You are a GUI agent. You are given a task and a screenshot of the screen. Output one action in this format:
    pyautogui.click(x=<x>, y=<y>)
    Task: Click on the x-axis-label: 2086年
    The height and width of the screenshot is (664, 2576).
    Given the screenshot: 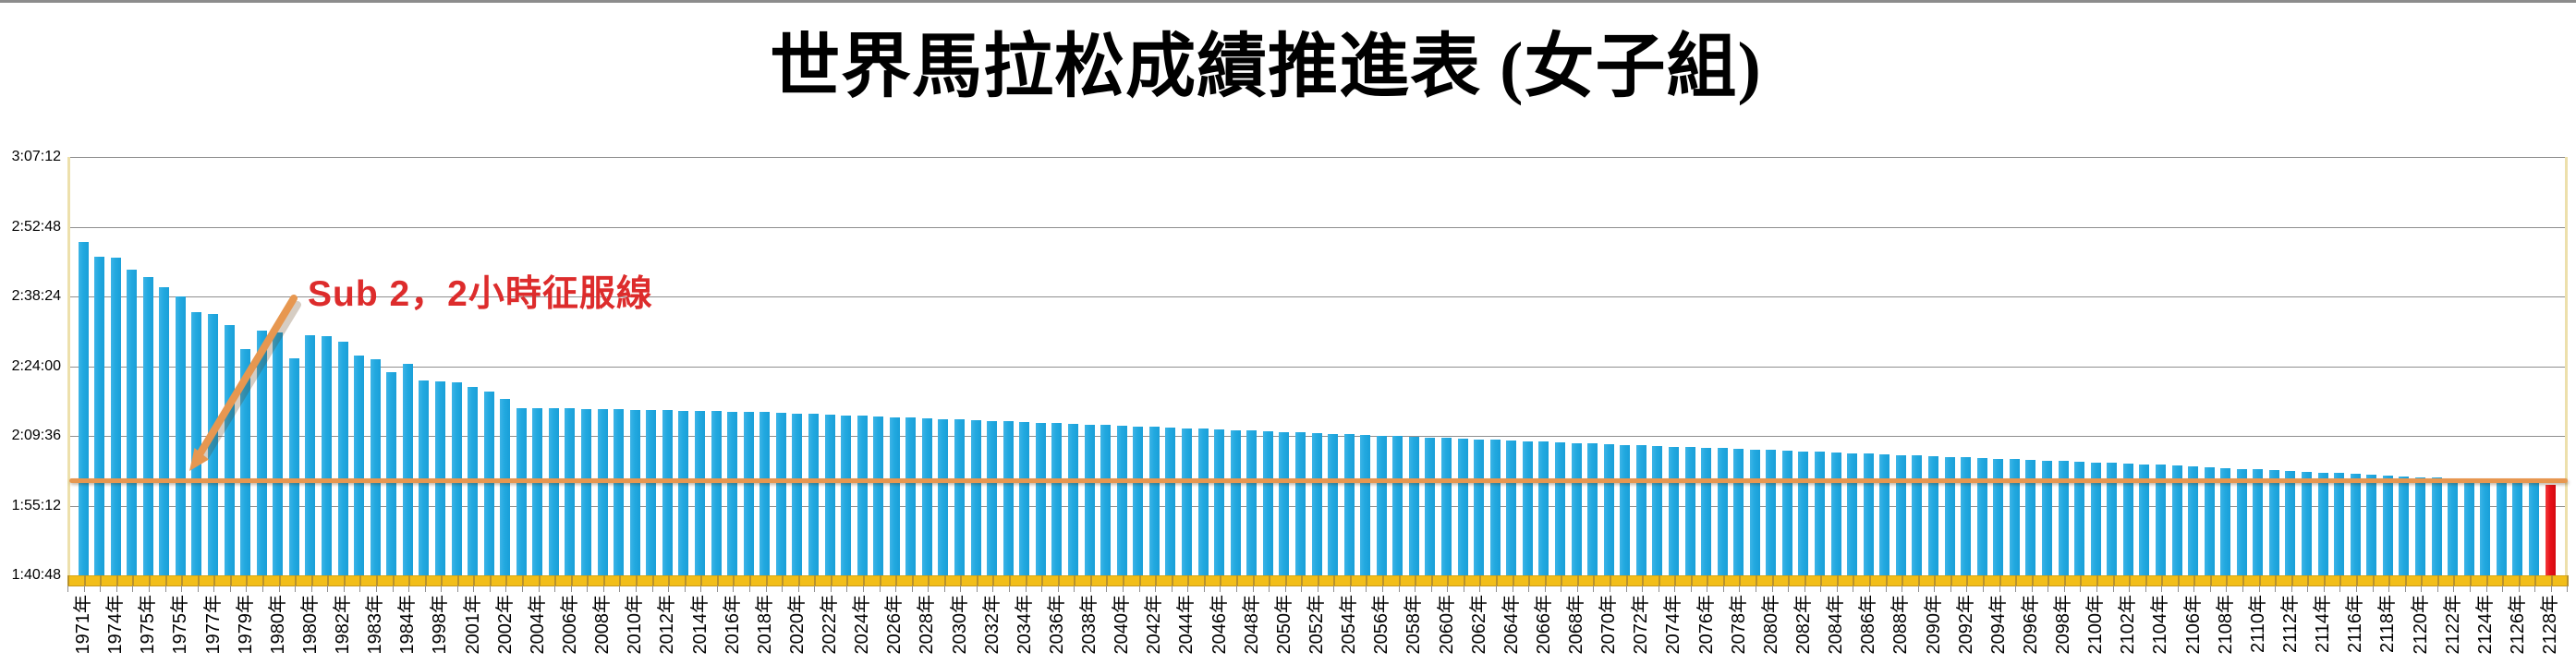 What is the action you would take?
    pyautogui.click(x=1868, y=625)
    